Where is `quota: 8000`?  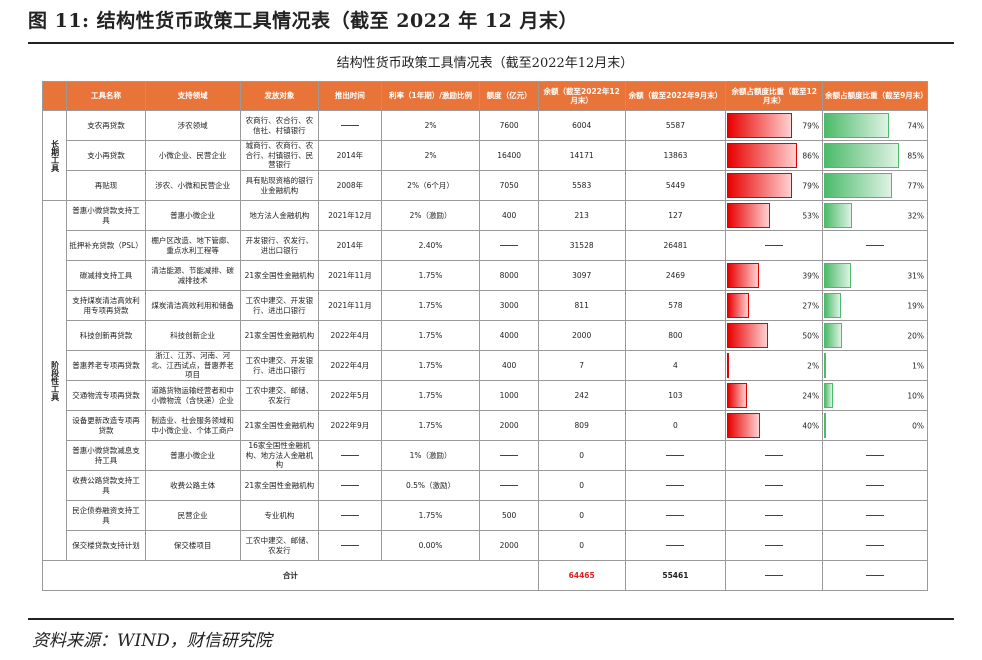
quota: 8000 is located at coordinates (509, 275).